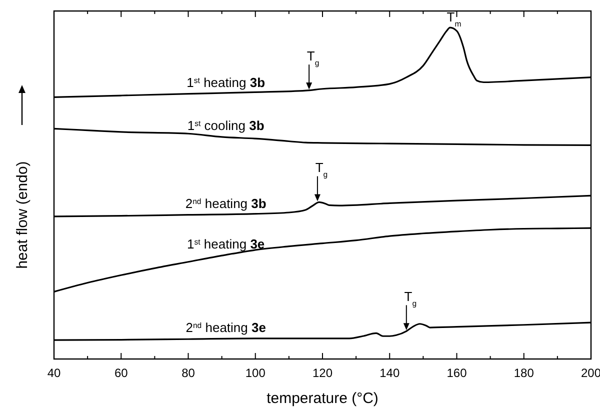 The height and width of the screenshot is (409, 600). What do you see at coordinates (457, 373) in the screenshot?
I see `x-tick-label: 160` at bounding box center [457, 373].